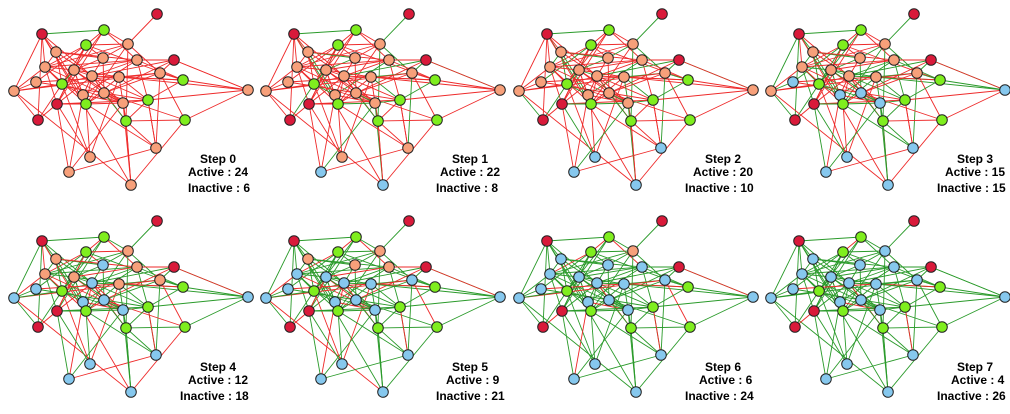 The height and width of the screenshot is (414, 1010). Describe the element at coordinates (218, 367) in the screenshot. I see `step-label: Step 4` at that location.